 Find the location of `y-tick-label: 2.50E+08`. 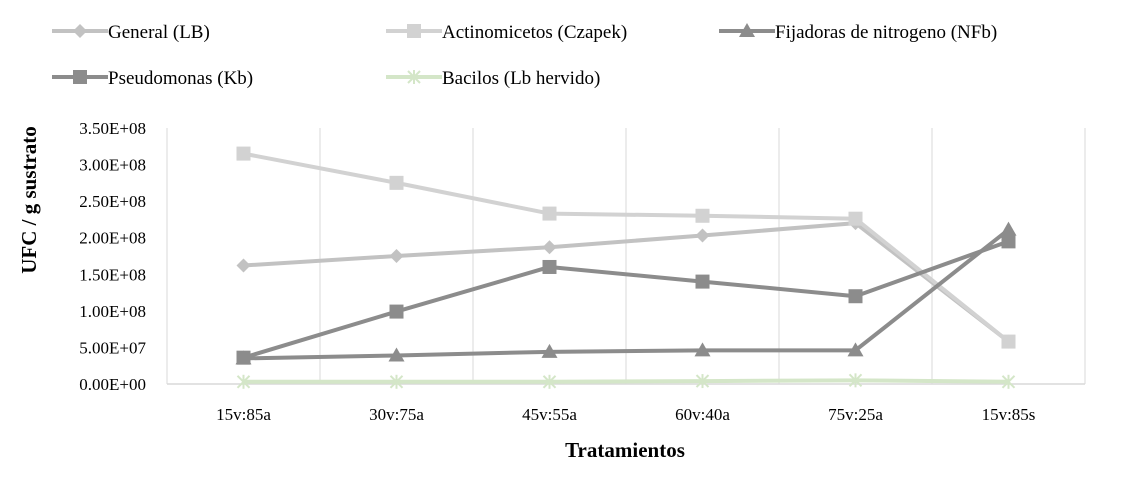

y-tick-label: 2.50E+08 is located at coordinates (112, 201).